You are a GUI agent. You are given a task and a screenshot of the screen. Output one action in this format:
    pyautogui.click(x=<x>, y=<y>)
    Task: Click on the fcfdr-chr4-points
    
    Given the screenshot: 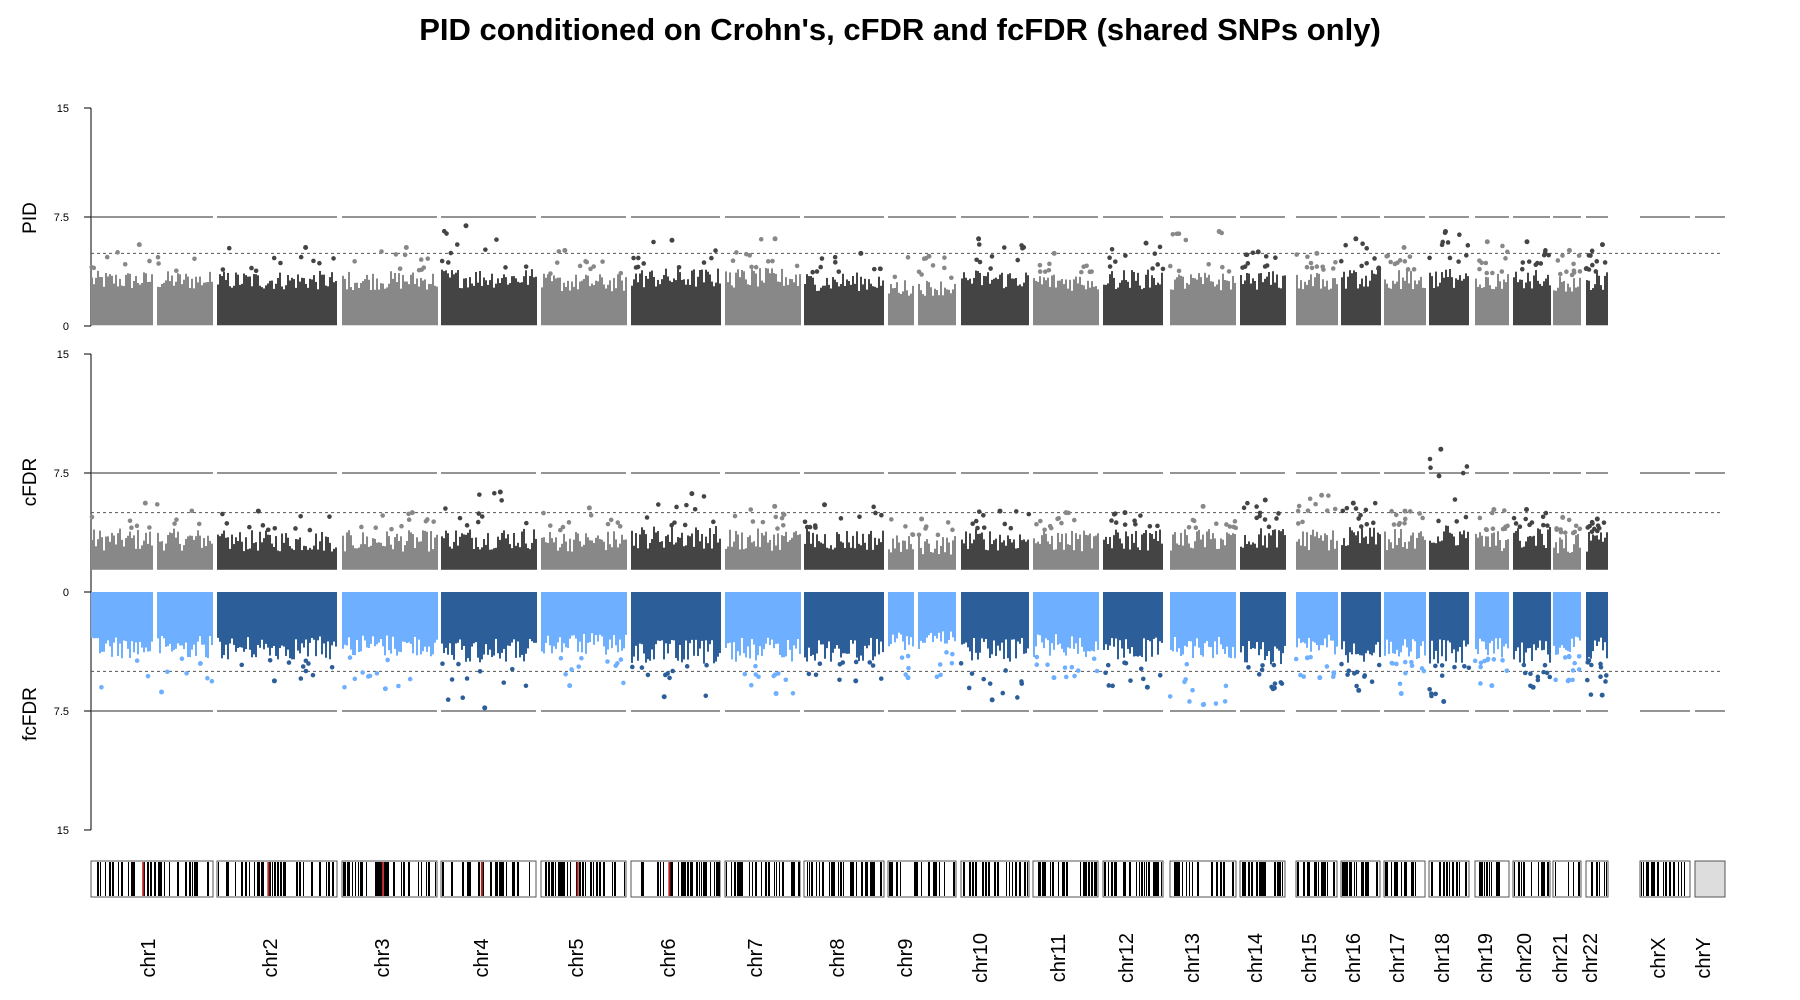 What is the action you would take?
    pyautogui.click(x=488, y=651)
    